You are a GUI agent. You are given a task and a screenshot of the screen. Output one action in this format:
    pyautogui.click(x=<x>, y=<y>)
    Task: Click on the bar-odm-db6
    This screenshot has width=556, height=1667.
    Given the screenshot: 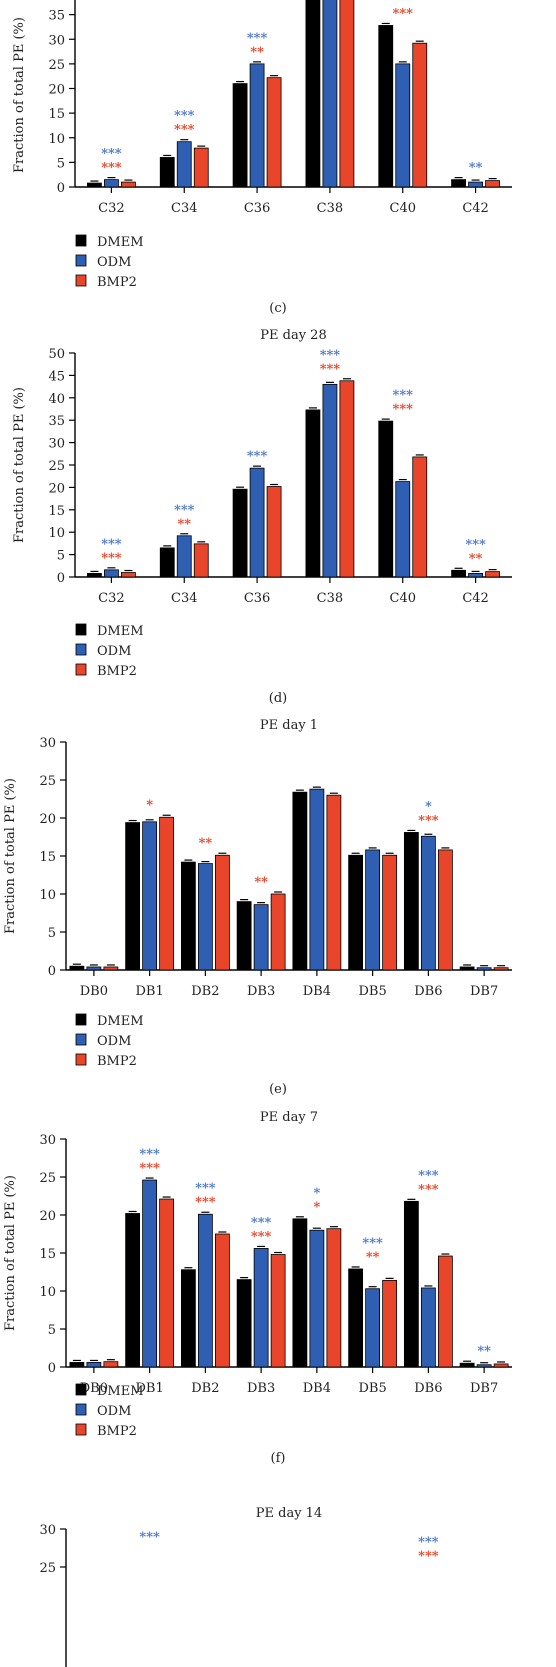 What is the action you would take?
    pyautogui.click(x=428, y=903)
    